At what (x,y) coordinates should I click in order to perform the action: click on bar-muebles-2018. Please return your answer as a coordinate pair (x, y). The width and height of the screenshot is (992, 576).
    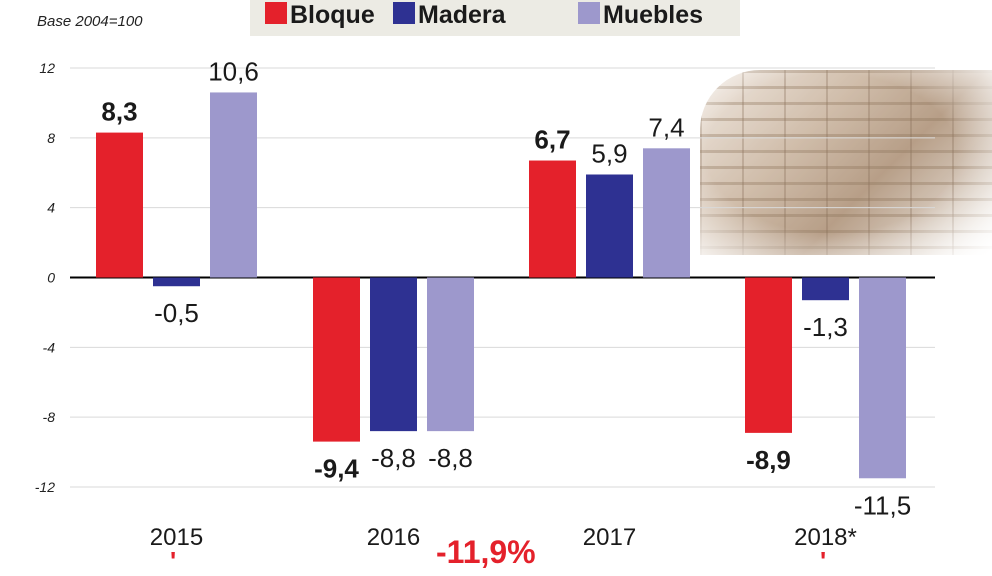
    Looking at the image, I should click on (882, 378).